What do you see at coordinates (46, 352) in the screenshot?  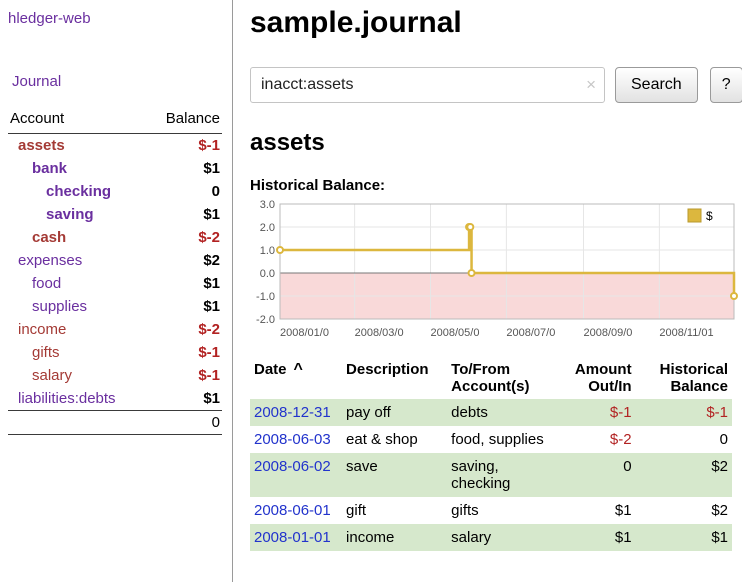 I see `sidebar-account-gifts: gifts` at bounding box center [46, 352].